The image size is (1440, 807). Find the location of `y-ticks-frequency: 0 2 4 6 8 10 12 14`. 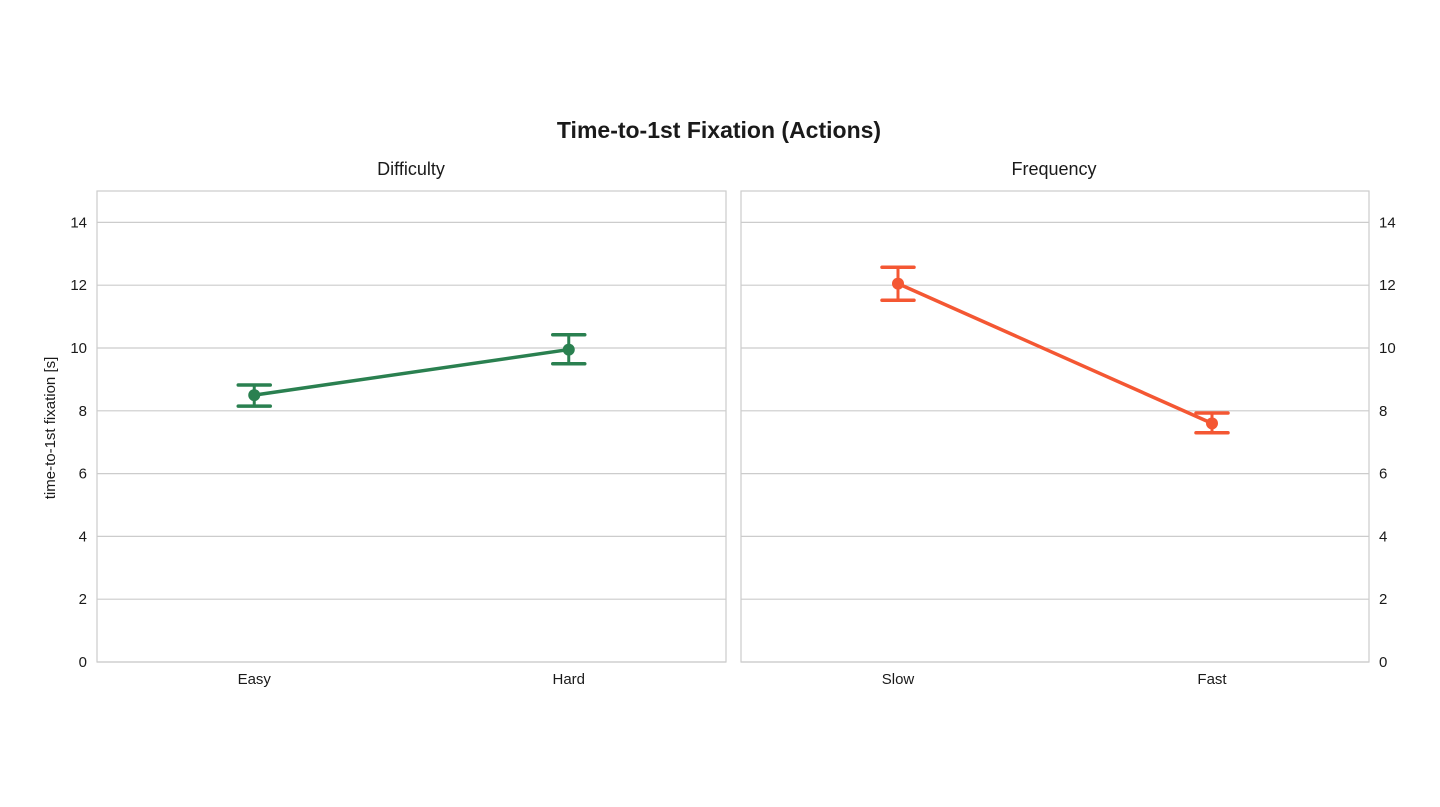

y-ticks-frequency: 0 2 4 6 8 10 12 14 is located at coordinates (1387, 442).